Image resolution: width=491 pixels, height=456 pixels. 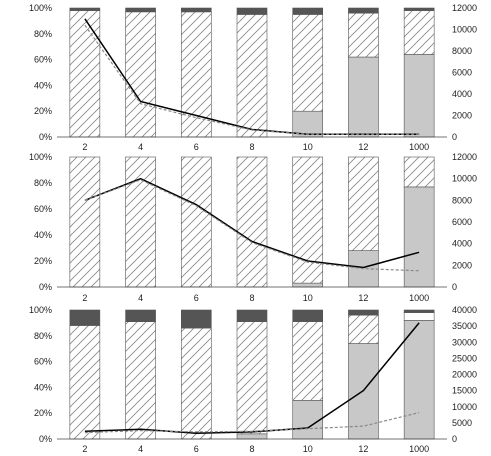 What do you see at coordinates (462, 222) in the screenshot?
I see `y2-tick-label: 6000` at bounding box center [462, 222].